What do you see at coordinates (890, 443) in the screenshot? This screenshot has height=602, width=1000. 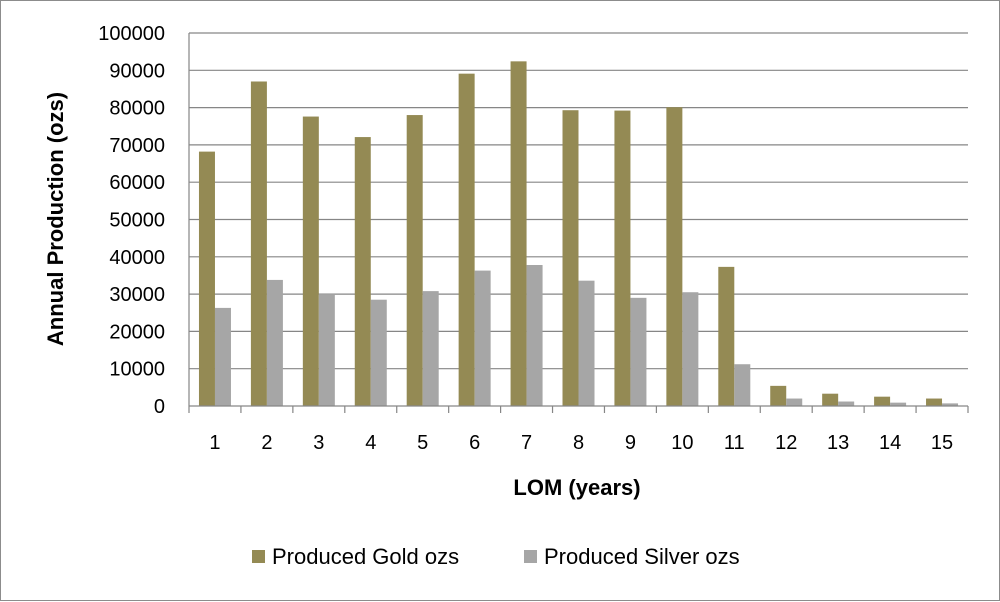 I see `x-tick-label: 14` at bounding box center [890, 443].